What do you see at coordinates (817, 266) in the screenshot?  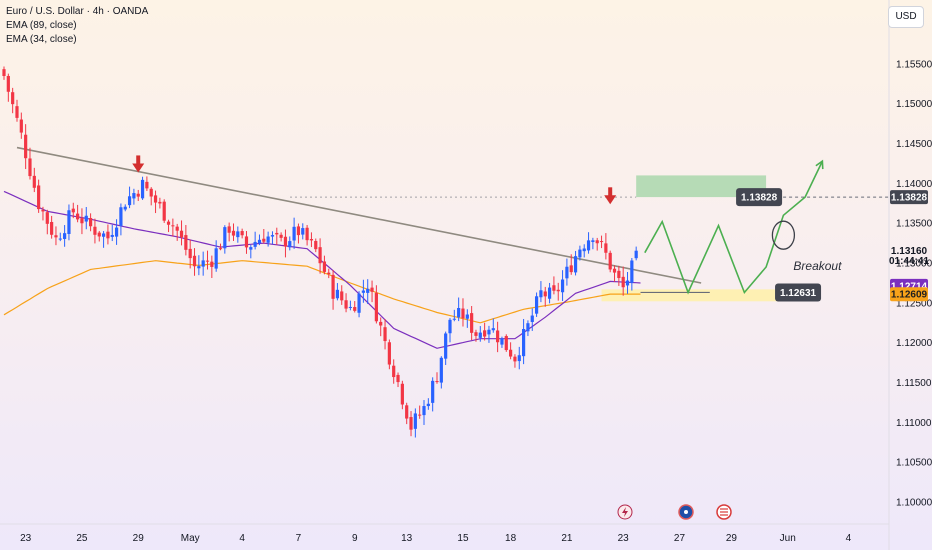 I see `breakout-label: Breakout` at bounding box center [817, 266].